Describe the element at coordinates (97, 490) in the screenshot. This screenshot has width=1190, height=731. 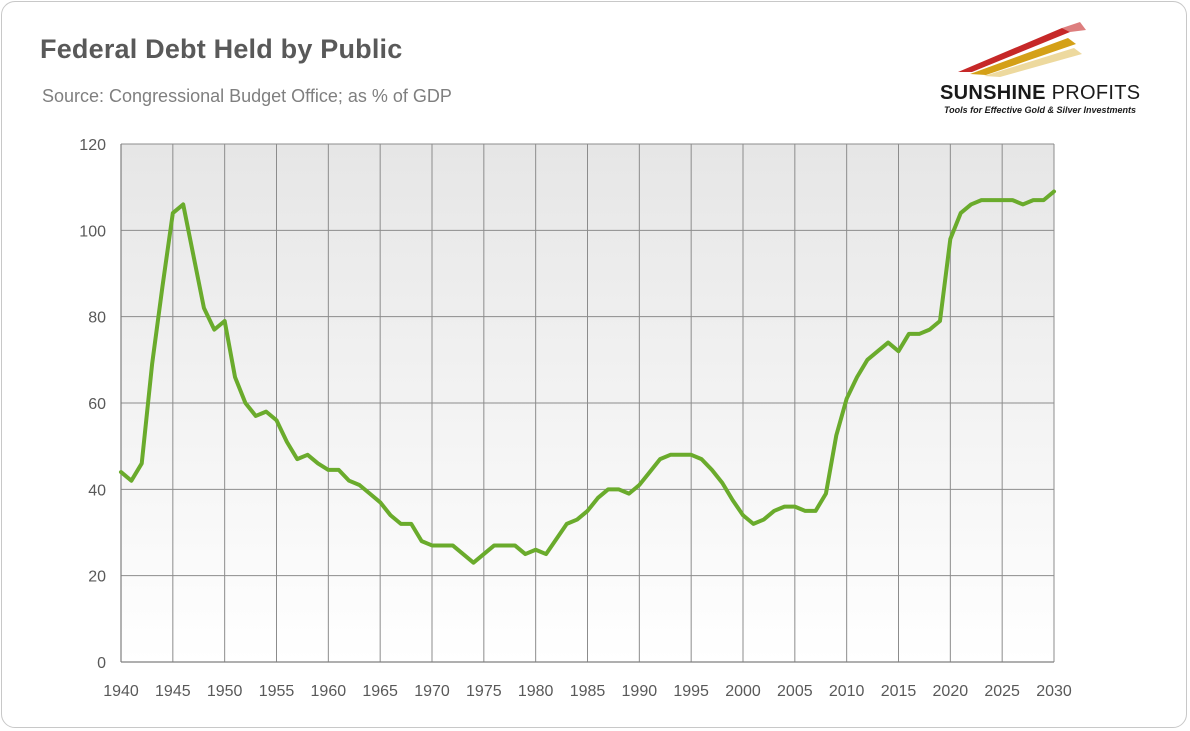
I see `y-tick-label: 40` at that location.